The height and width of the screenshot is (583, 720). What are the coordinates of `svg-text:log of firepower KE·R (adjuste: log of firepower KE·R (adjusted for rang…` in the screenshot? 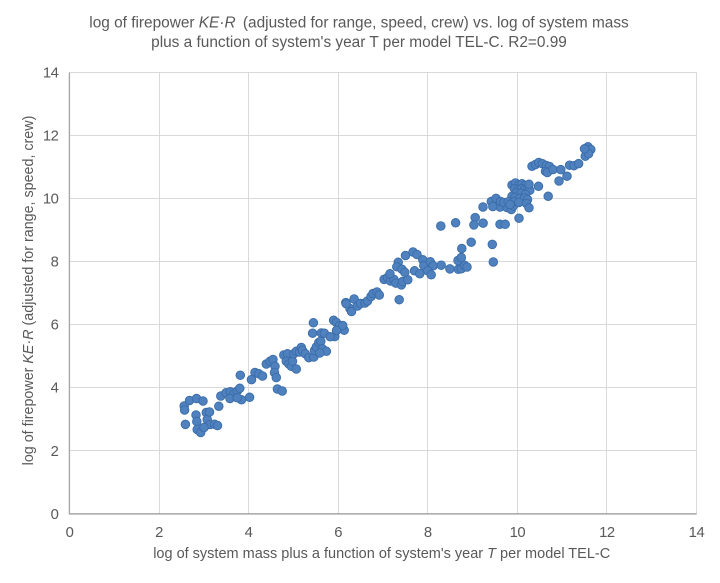 It's located at (29, 291).